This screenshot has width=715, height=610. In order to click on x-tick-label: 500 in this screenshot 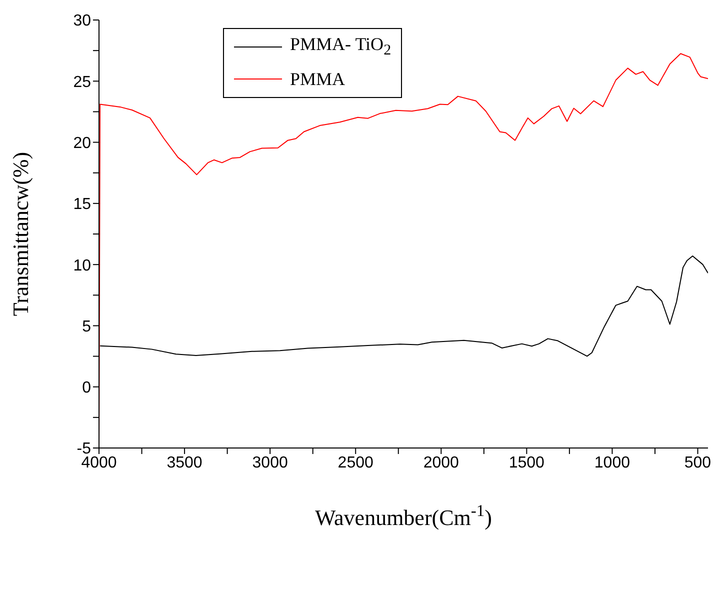, I will do `click(698, 463)`.